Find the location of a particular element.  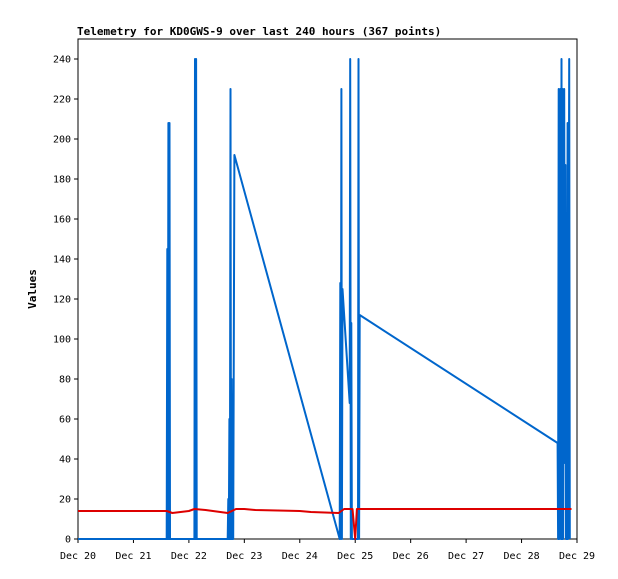

y-tick-label: 80 is located at coordinates (65, 380).